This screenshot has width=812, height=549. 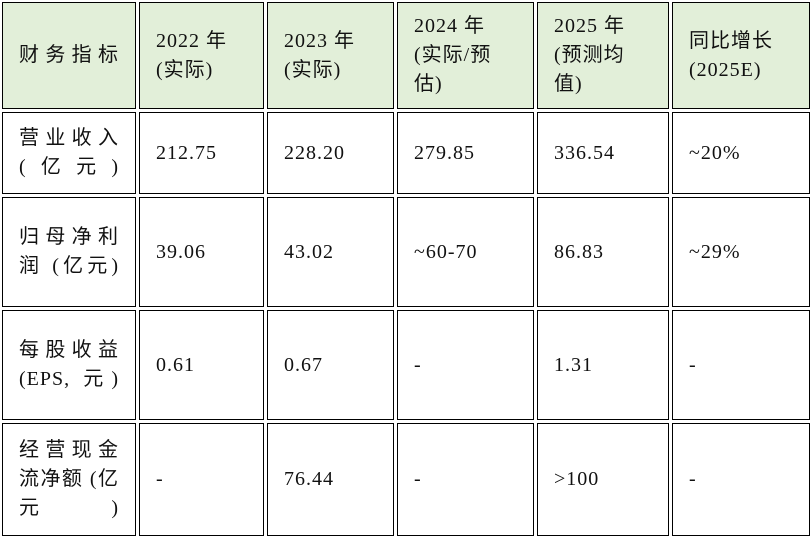 What do you see at coordinates (330, 55) in the screenshot?
I see `header-cell: 2023 年 (实际)` at bounding box center [330, 55].